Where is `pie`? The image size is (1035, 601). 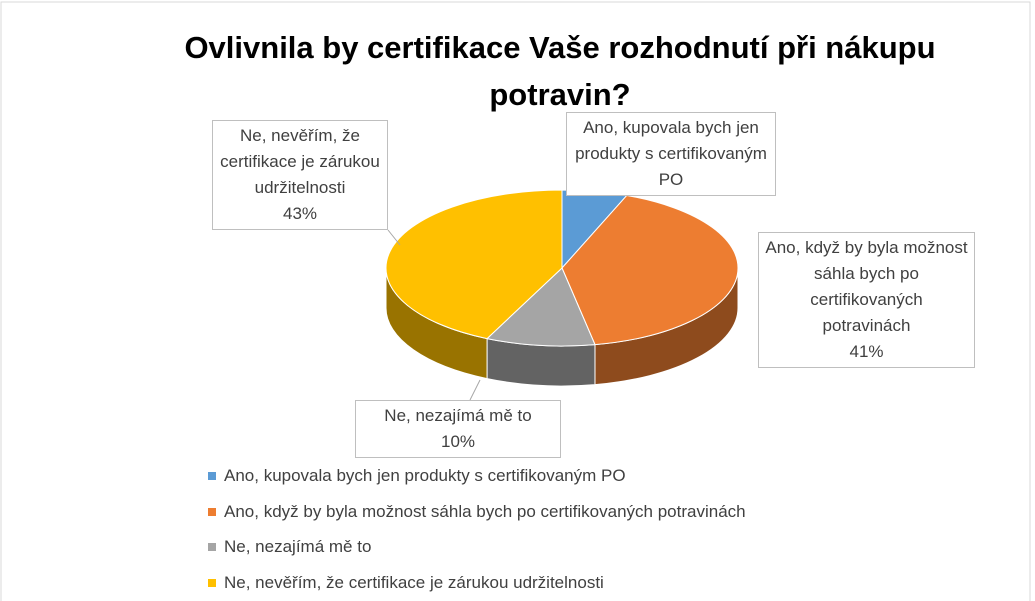 pie is located at coordinates (562, 288).